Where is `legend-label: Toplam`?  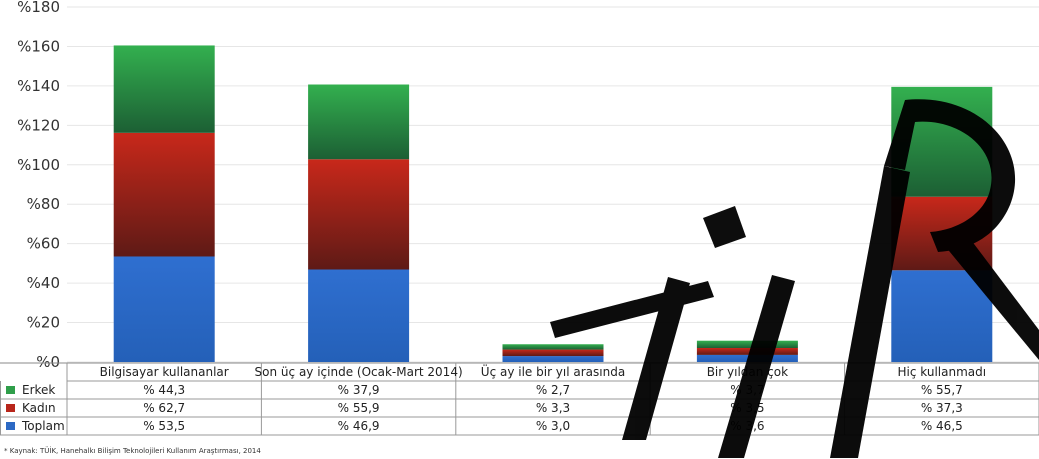
legend-label: Toplam is located at coordinates (43, 426).